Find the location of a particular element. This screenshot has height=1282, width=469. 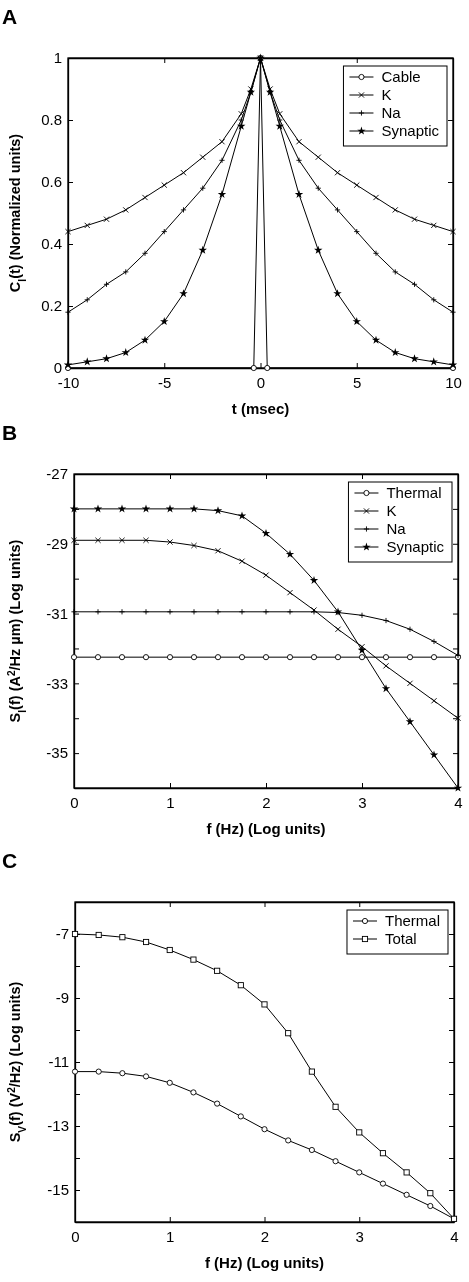

y-tick-label: -33 is located at coordinates (57, 683).